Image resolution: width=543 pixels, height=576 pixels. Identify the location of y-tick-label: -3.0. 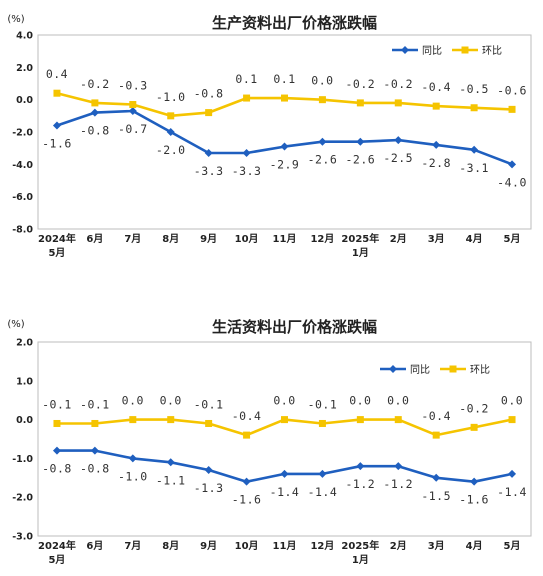
(22, 537).